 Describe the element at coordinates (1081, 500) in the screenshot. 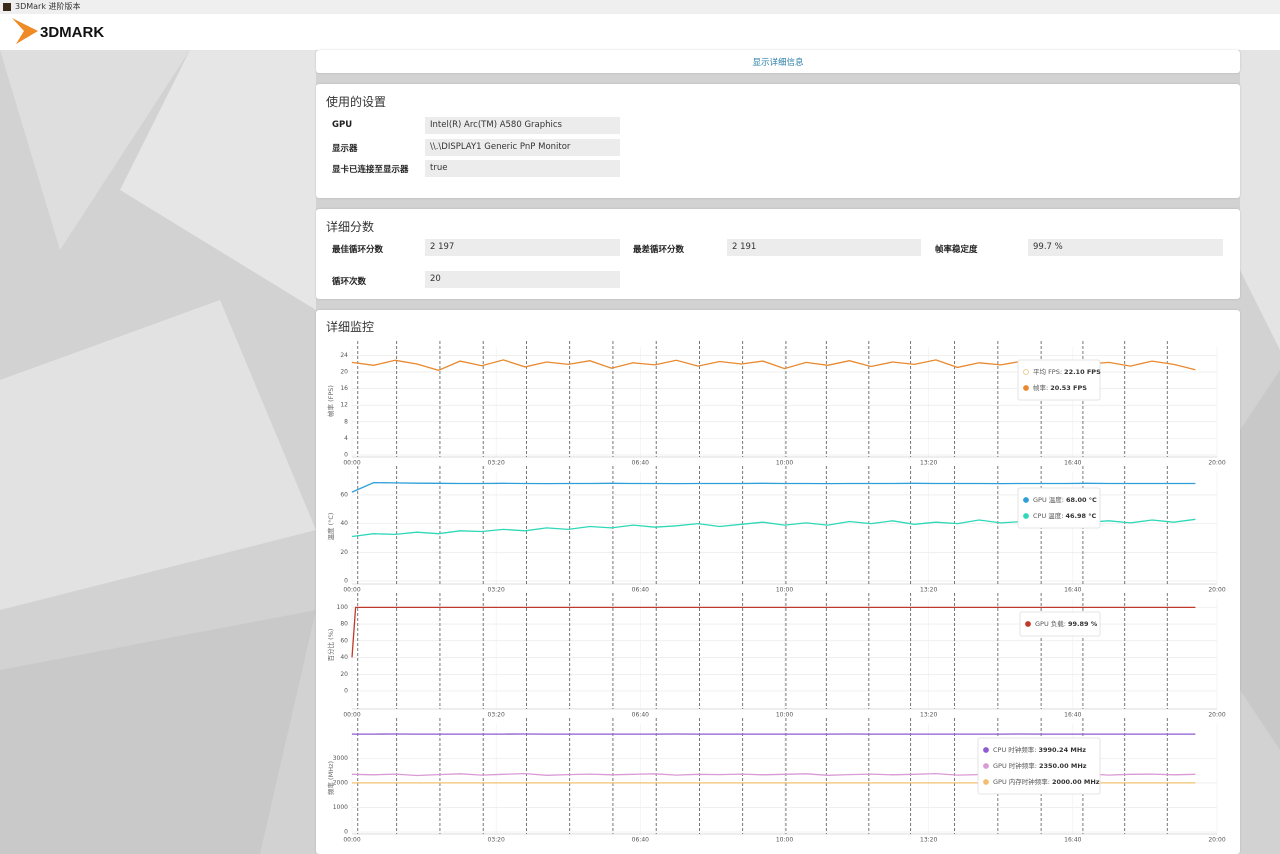

I see `legend-value: 68.00 °C` at that location.